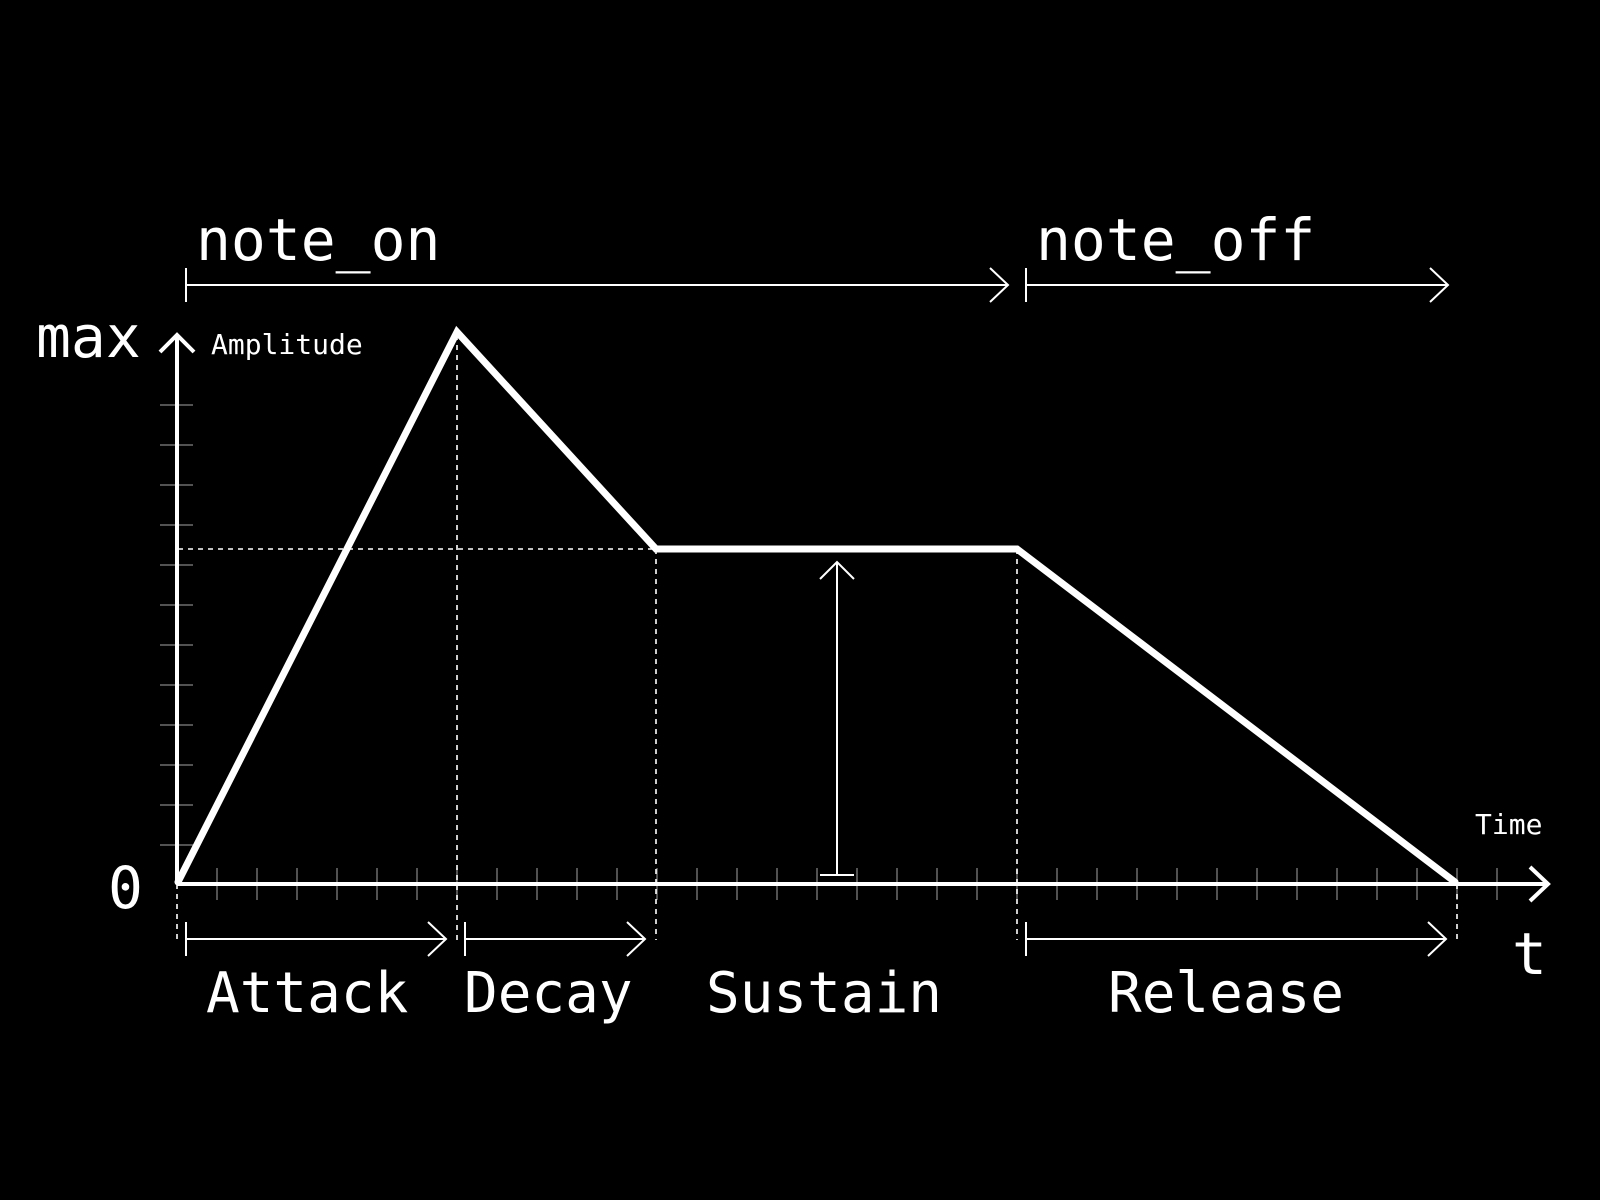 The image size is (1600, 1200). Describe the element at coordinates (636, 939) in the screenshot. I see `decay-span-arrowhead` at that location.